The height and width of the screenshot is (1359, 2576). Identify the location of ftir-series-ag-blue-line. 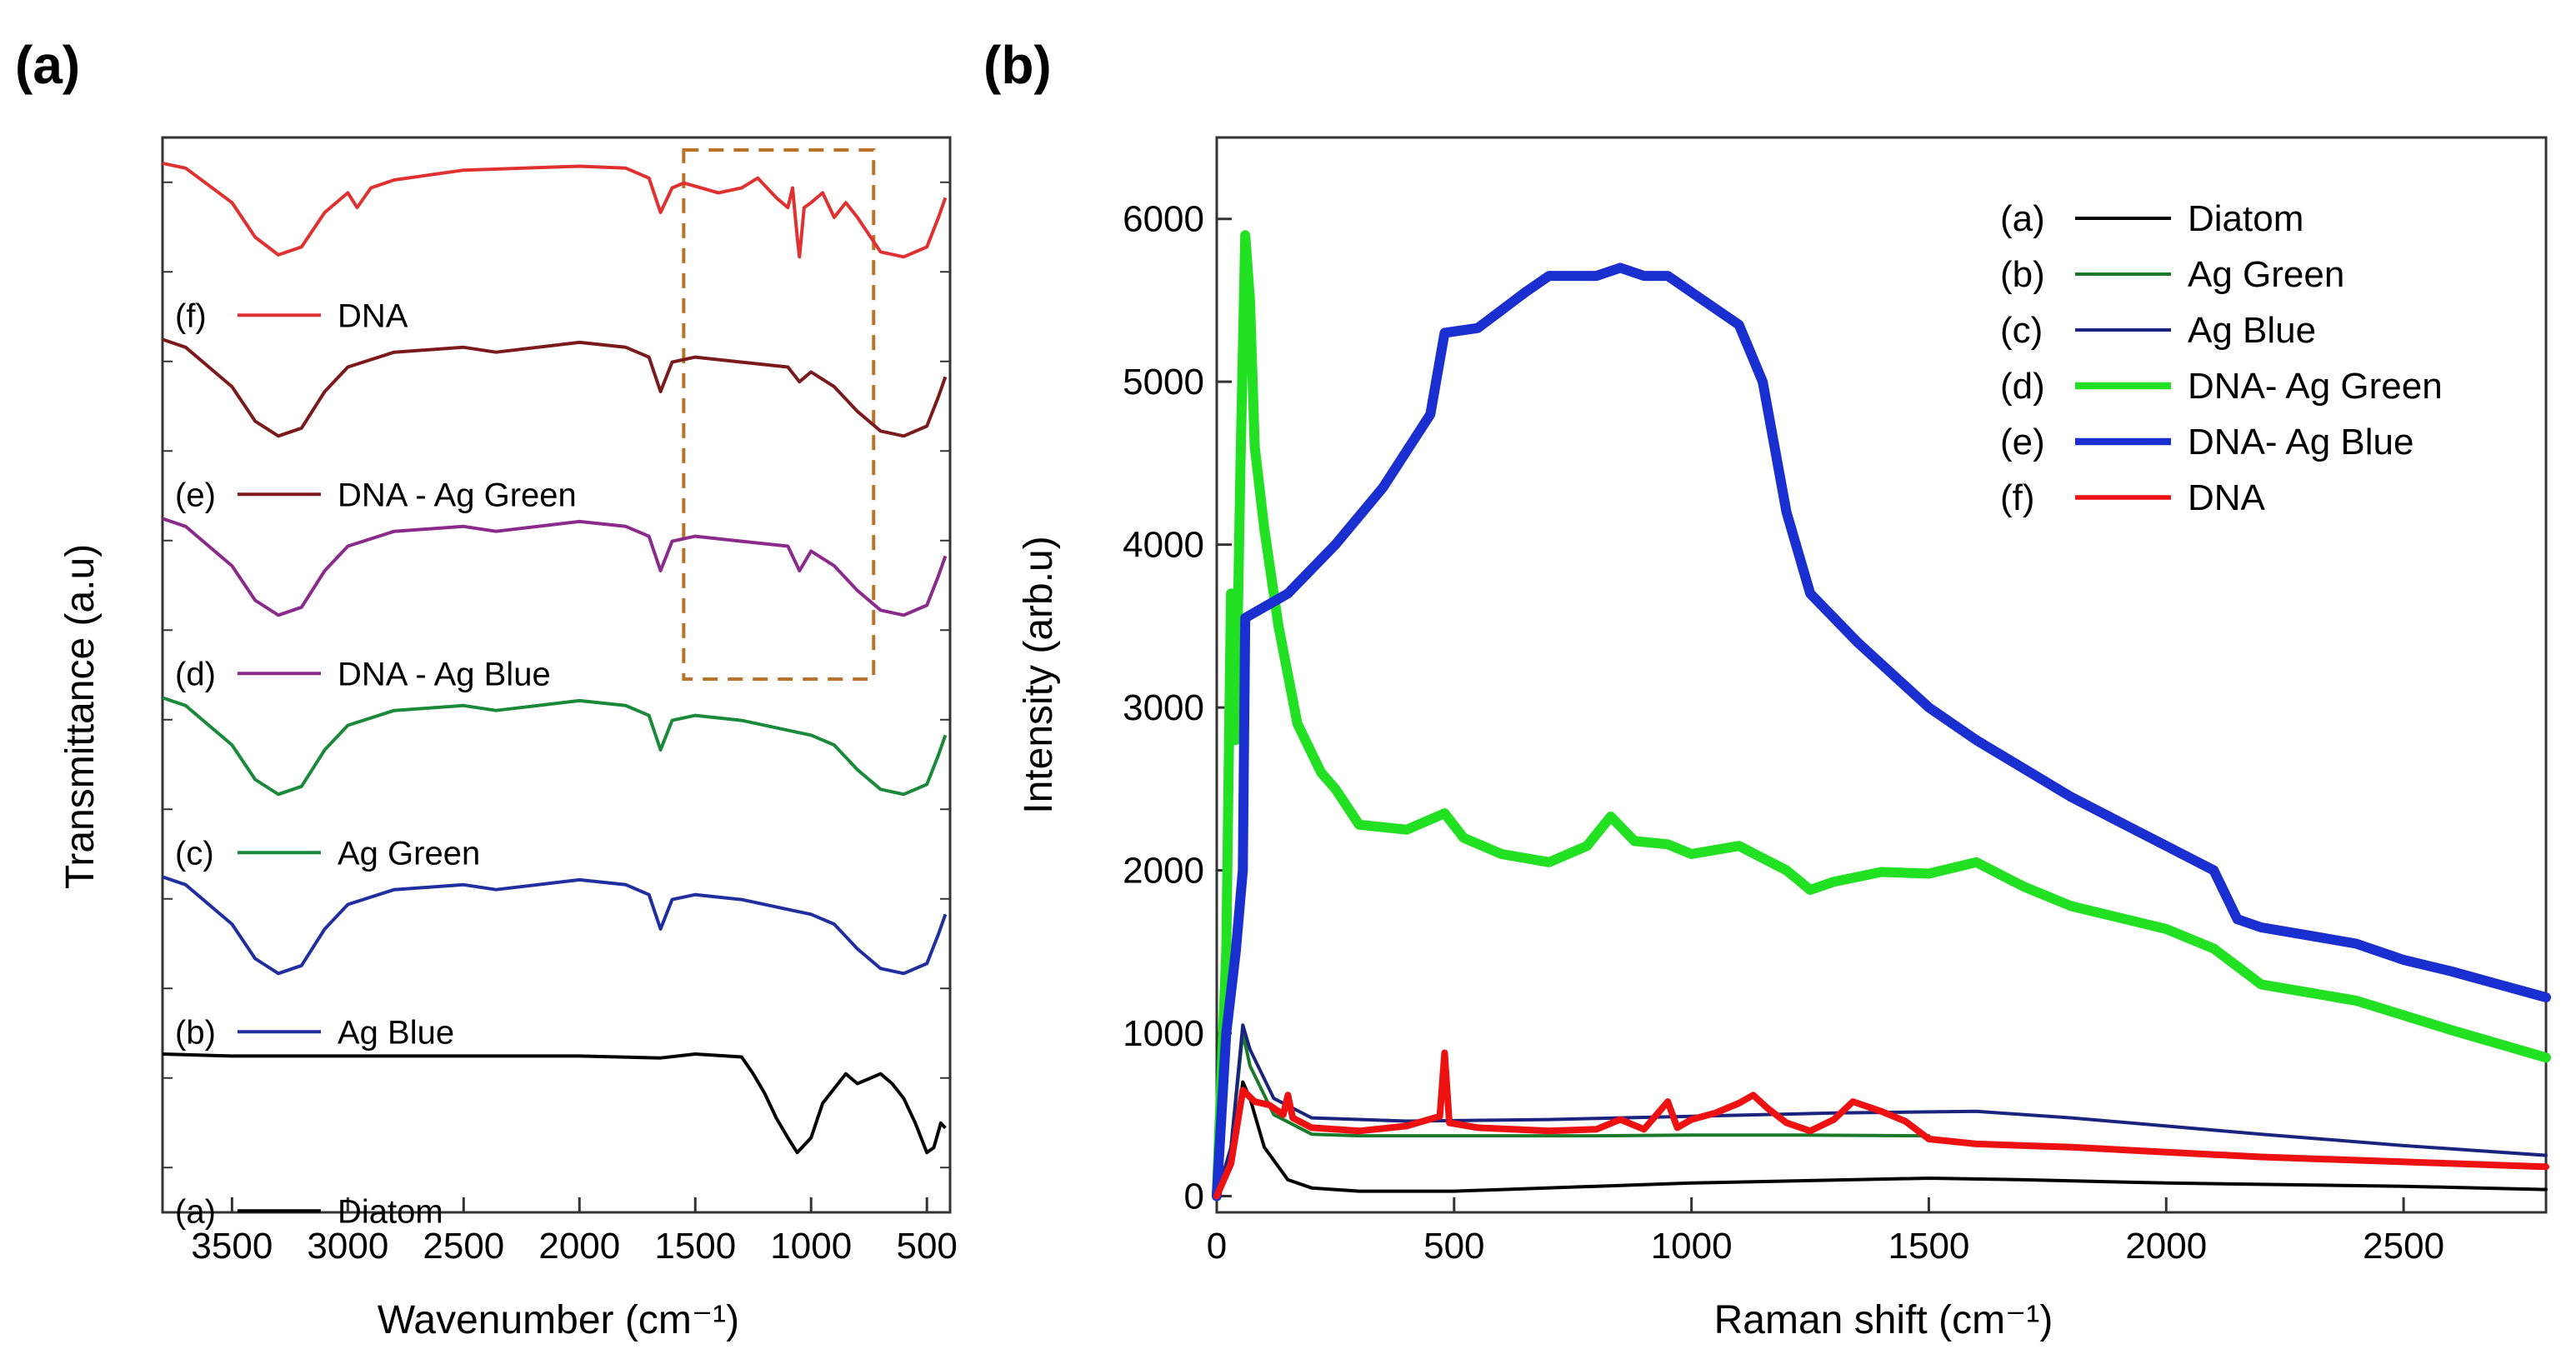
(555, 925).